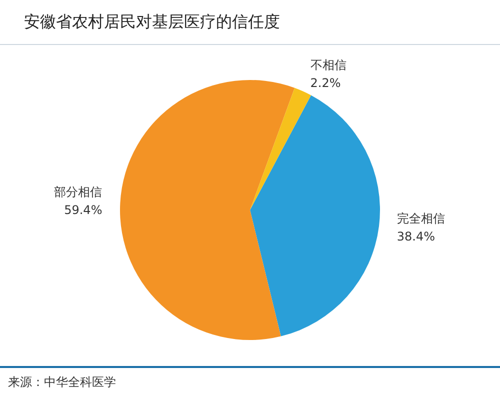 The image size is (500, 398). Describe the element at coordinates (420, 218) in the screenshot. I see `slice-label: 完全相信` at that location.